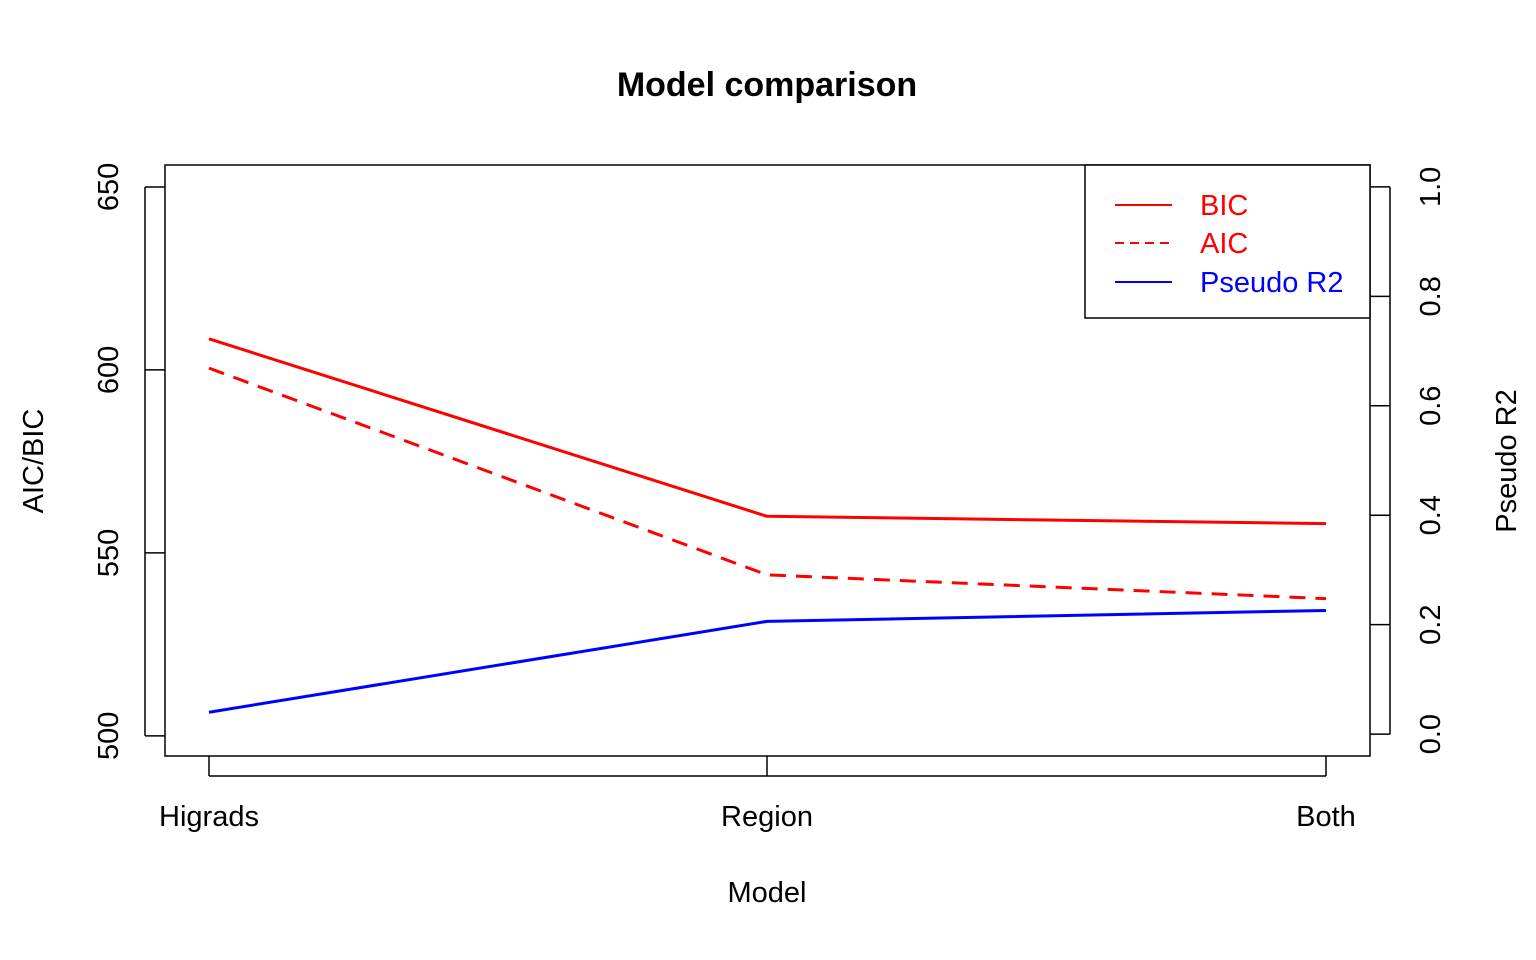  I want to click on right-axis-tick-label: 0.8, so click(1431, 296).